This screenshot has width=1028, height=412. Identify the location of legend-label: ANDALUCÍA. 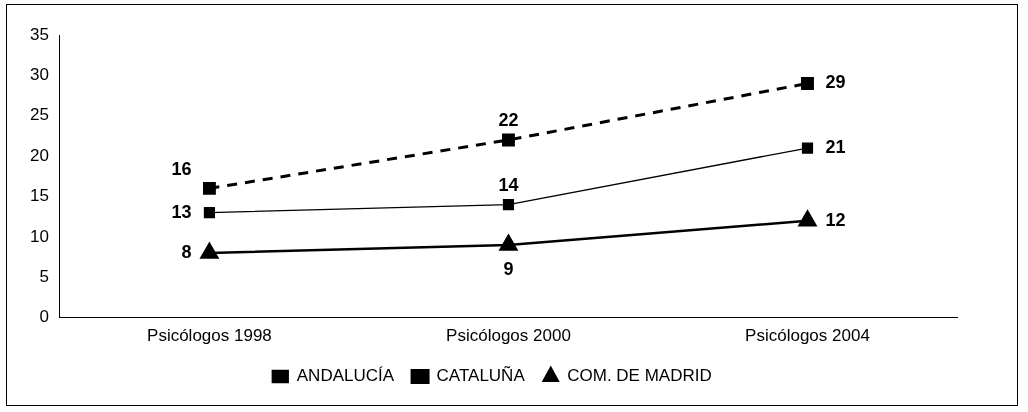
(345, 376).